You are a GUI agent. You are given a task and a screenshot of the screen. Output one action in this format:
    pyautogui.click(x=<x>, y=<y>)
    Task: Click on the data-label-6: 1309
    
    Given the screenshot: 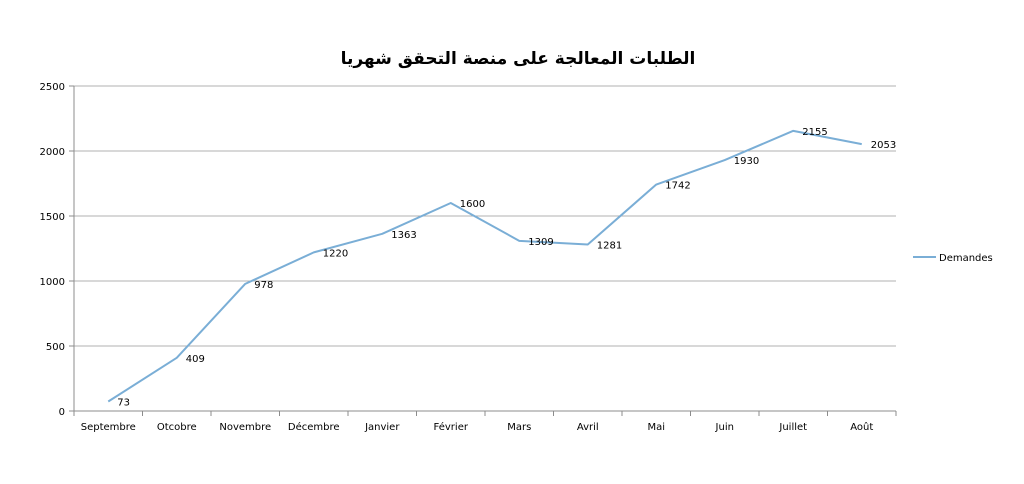 What is the action you would take?
    pyautogui.click(x=540, y=242)
    